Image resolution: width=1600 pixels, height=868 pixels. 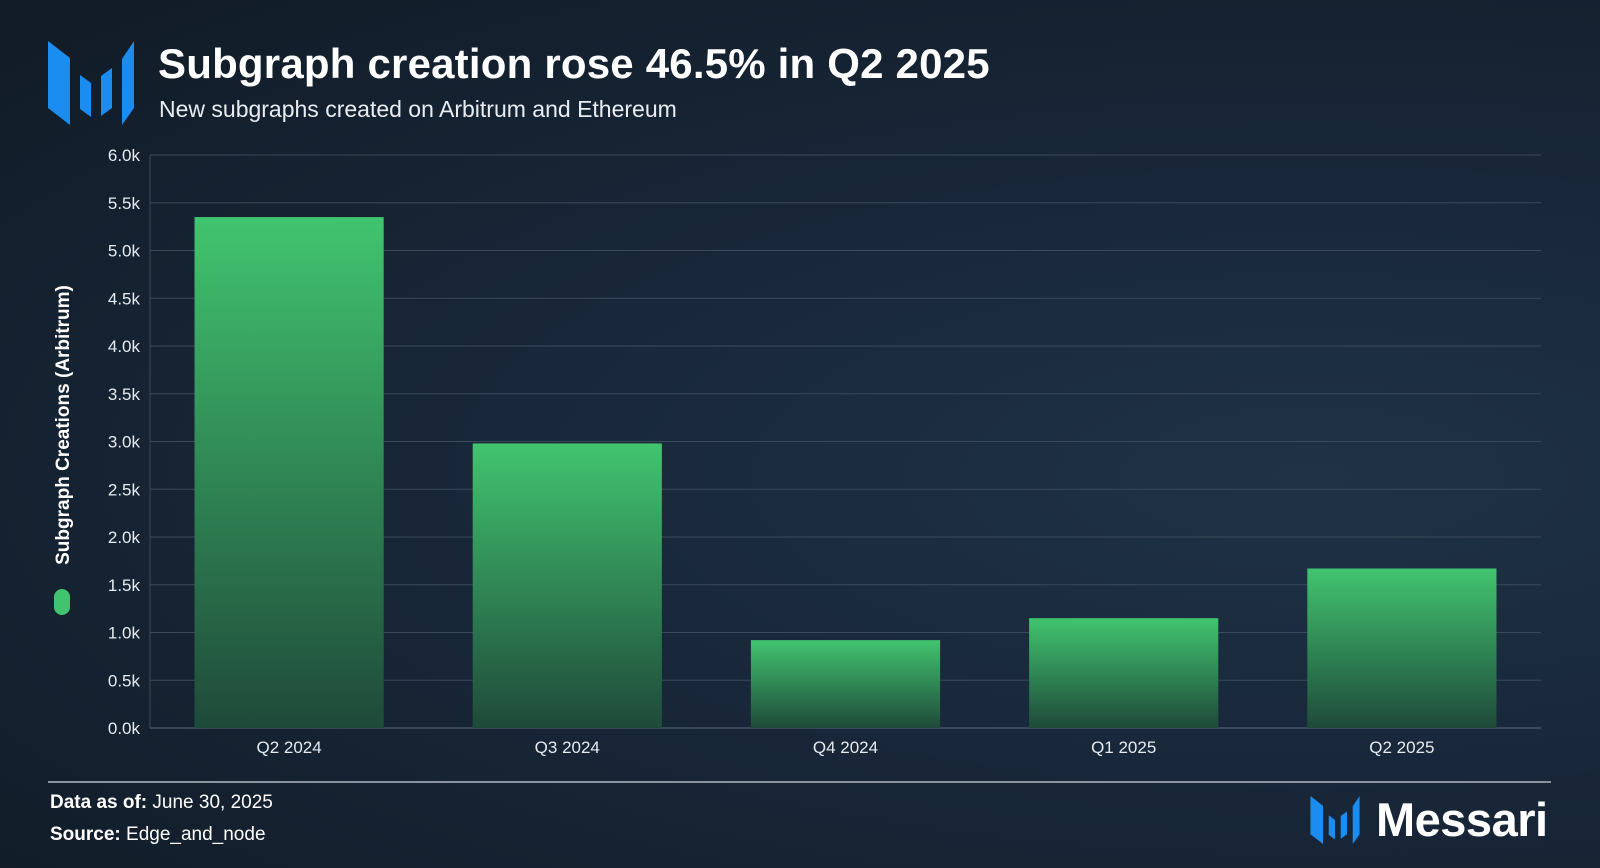 I want to click on y-tick-label: 0.5k, so click(x=124, y=680).